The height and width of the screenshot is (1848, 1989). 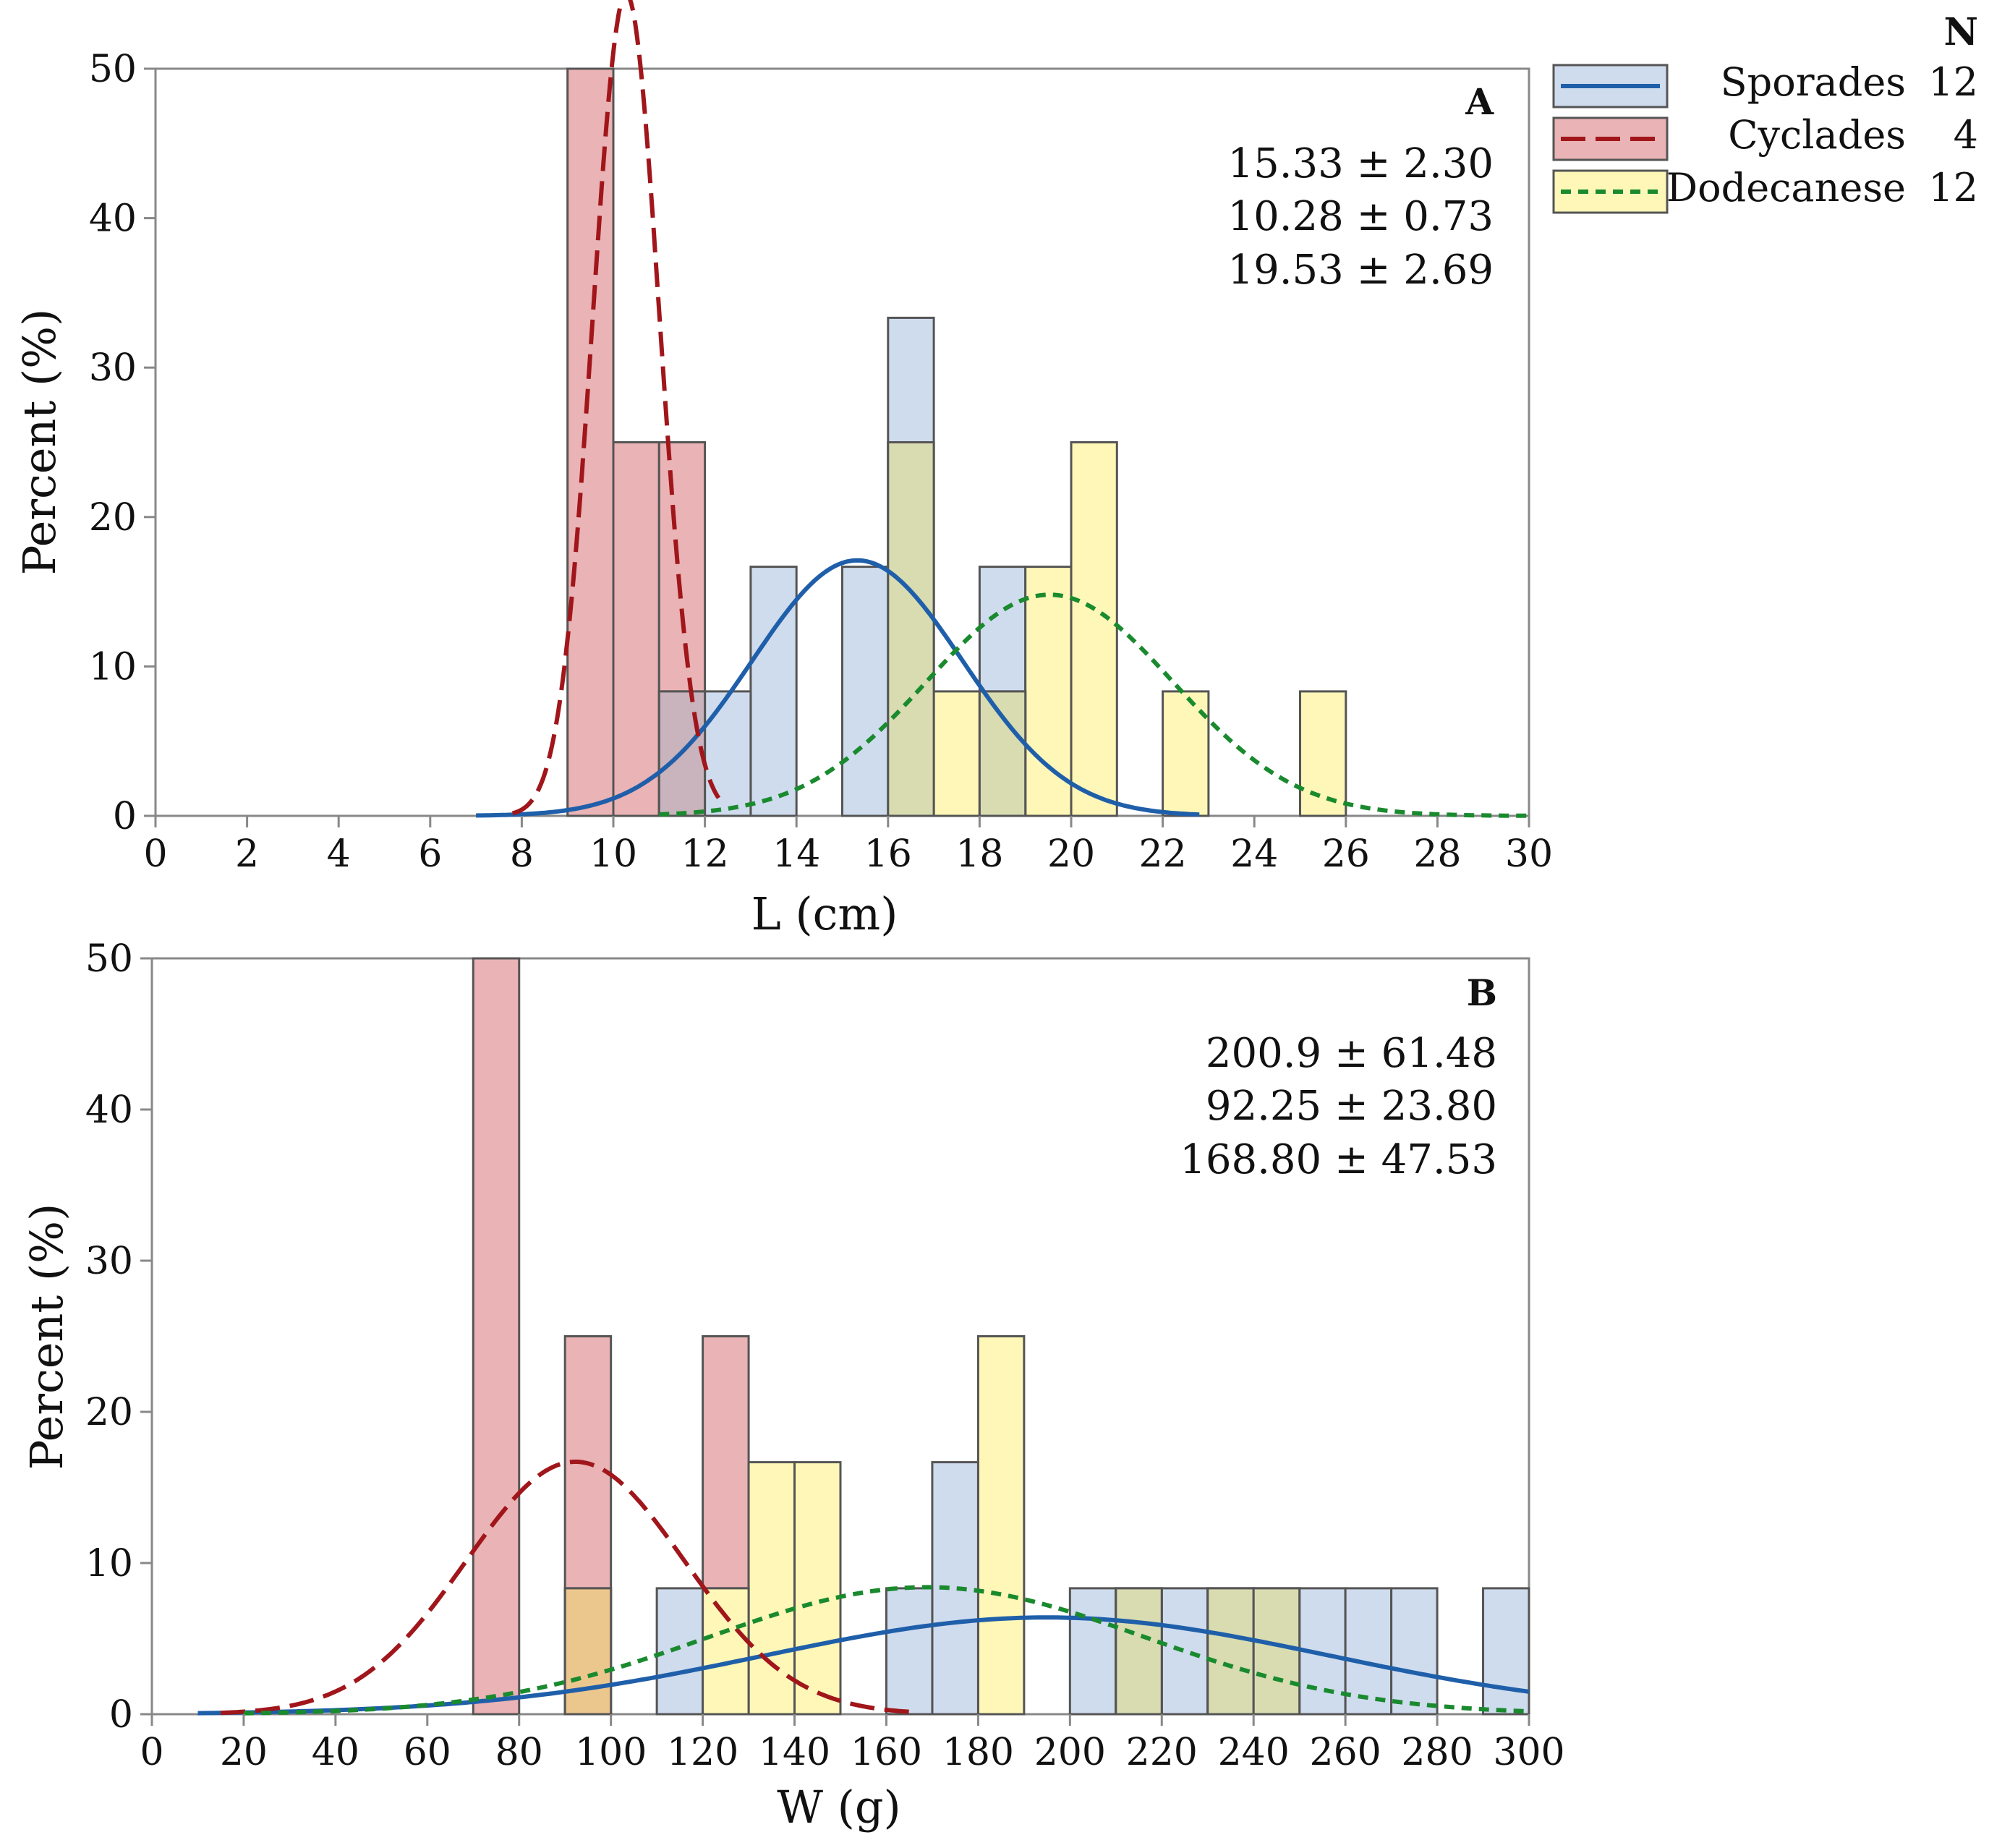 What do you see at coordinates (794, 1752) in the screenshot?
I see `x-tick-label-b-140: 140` at bounding box center [794, 1752].